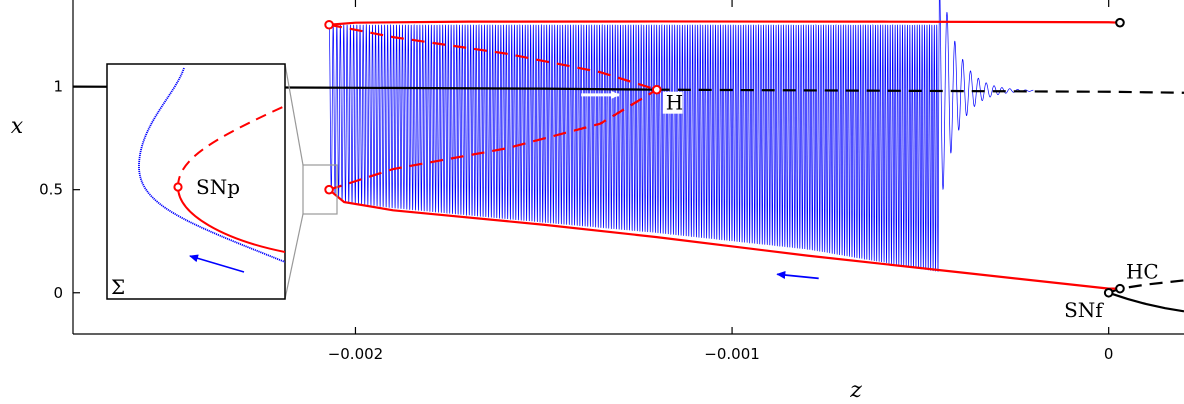 The height and width of the screenshot is (404, 1184). What do you see at coordinates (217, 263) in the screenshot?
I see `inset-arrow` at bounding box center [217, 263].